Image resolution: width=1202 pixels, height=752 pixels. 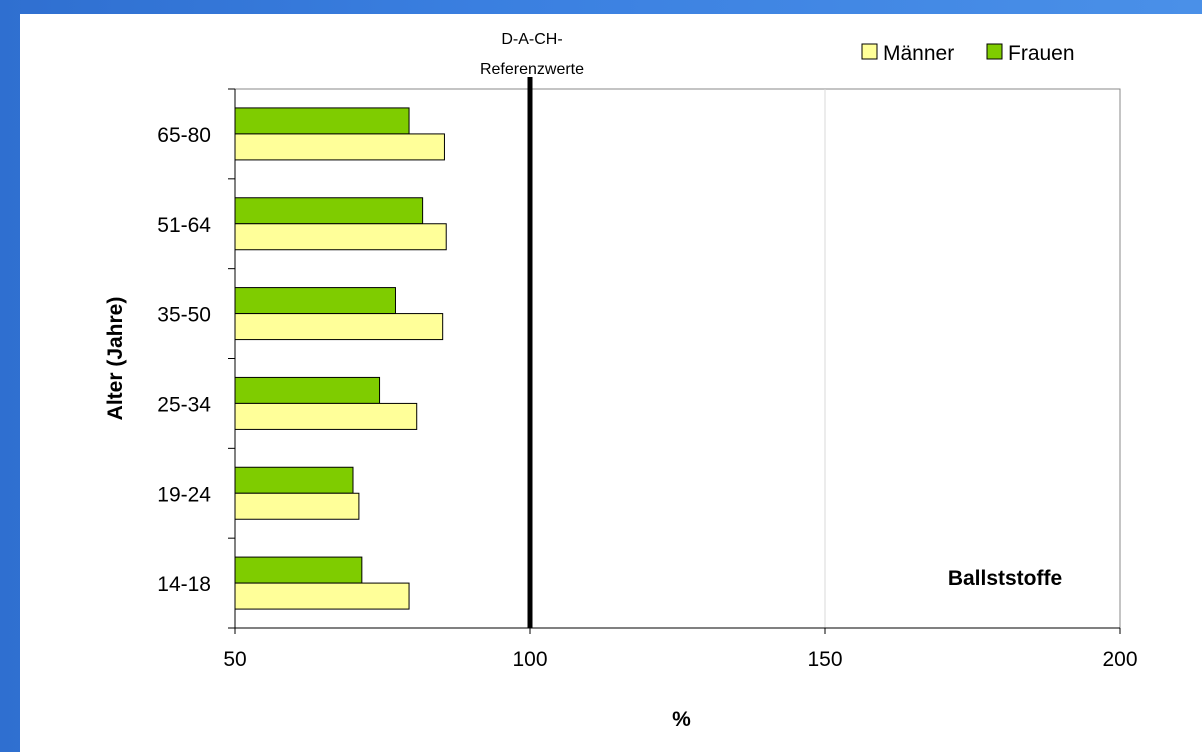 I want to click on x-tick-label: 50, so click(x=234, y=659).